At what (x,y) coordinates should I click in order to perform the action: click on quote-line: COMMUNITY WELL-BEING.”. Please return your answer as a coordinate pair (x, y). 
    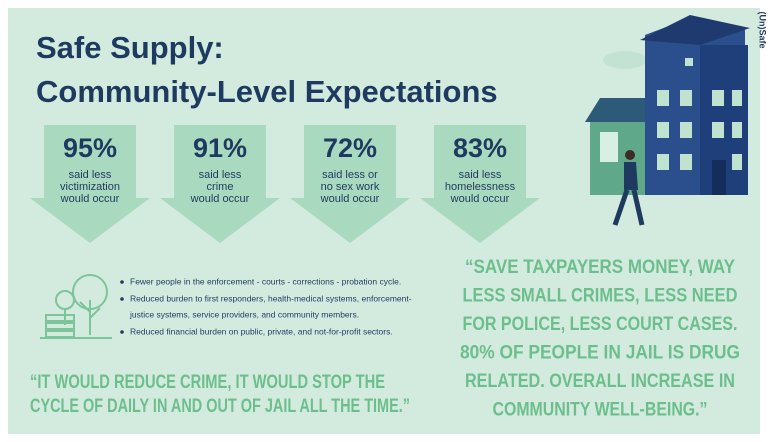
    Looking at the image, I should click on (600, 410).